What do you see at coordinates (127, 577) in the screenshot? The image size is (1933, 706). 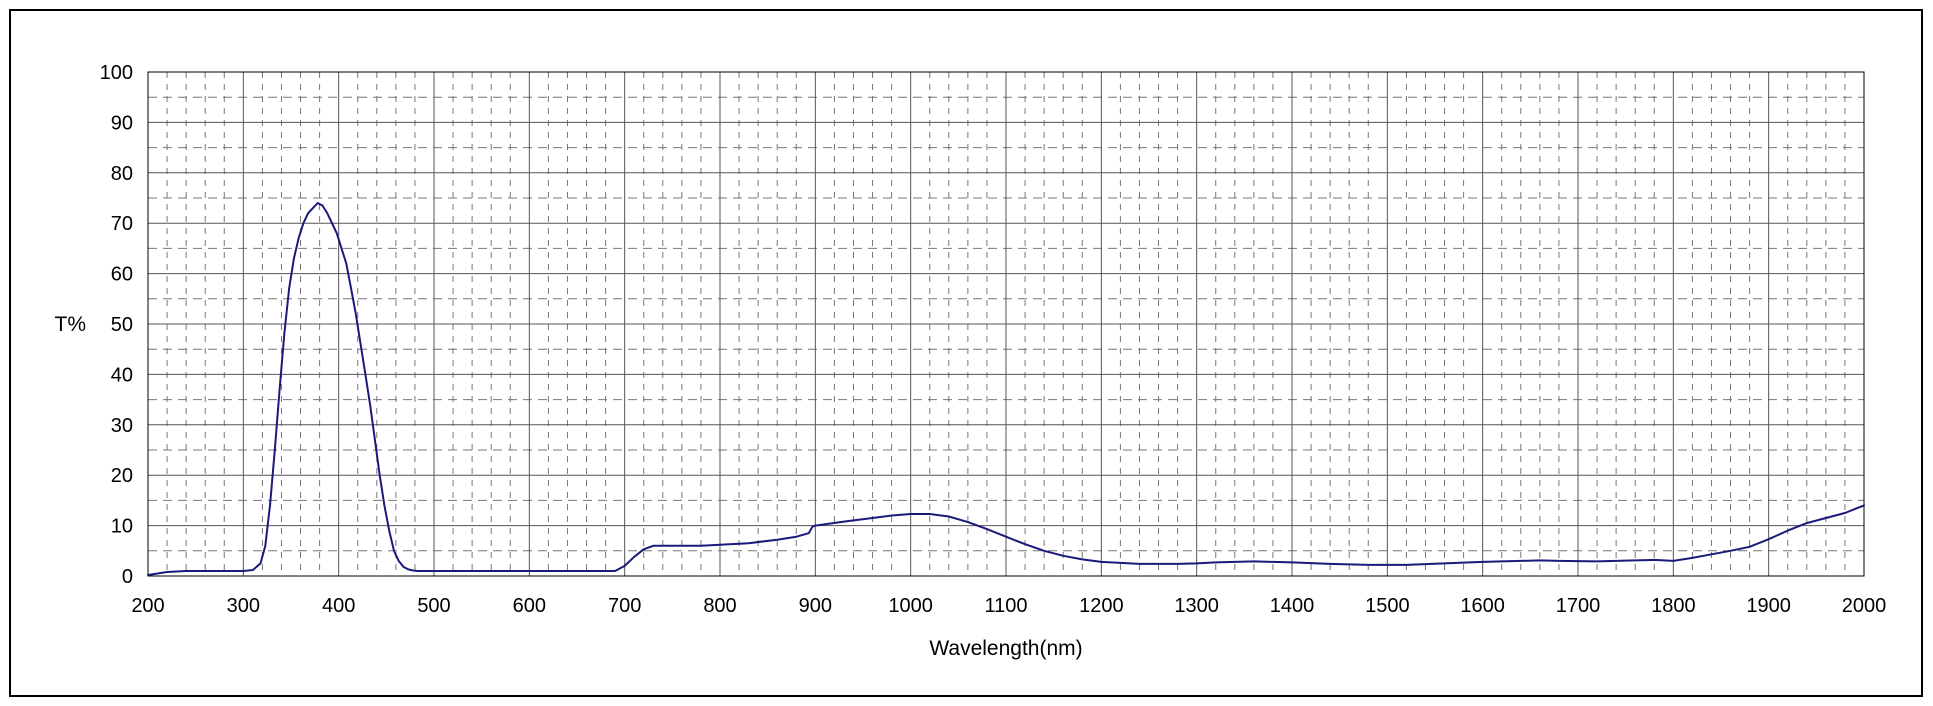 I see `y-tick-label: 0` at bounding box center [127, 577].